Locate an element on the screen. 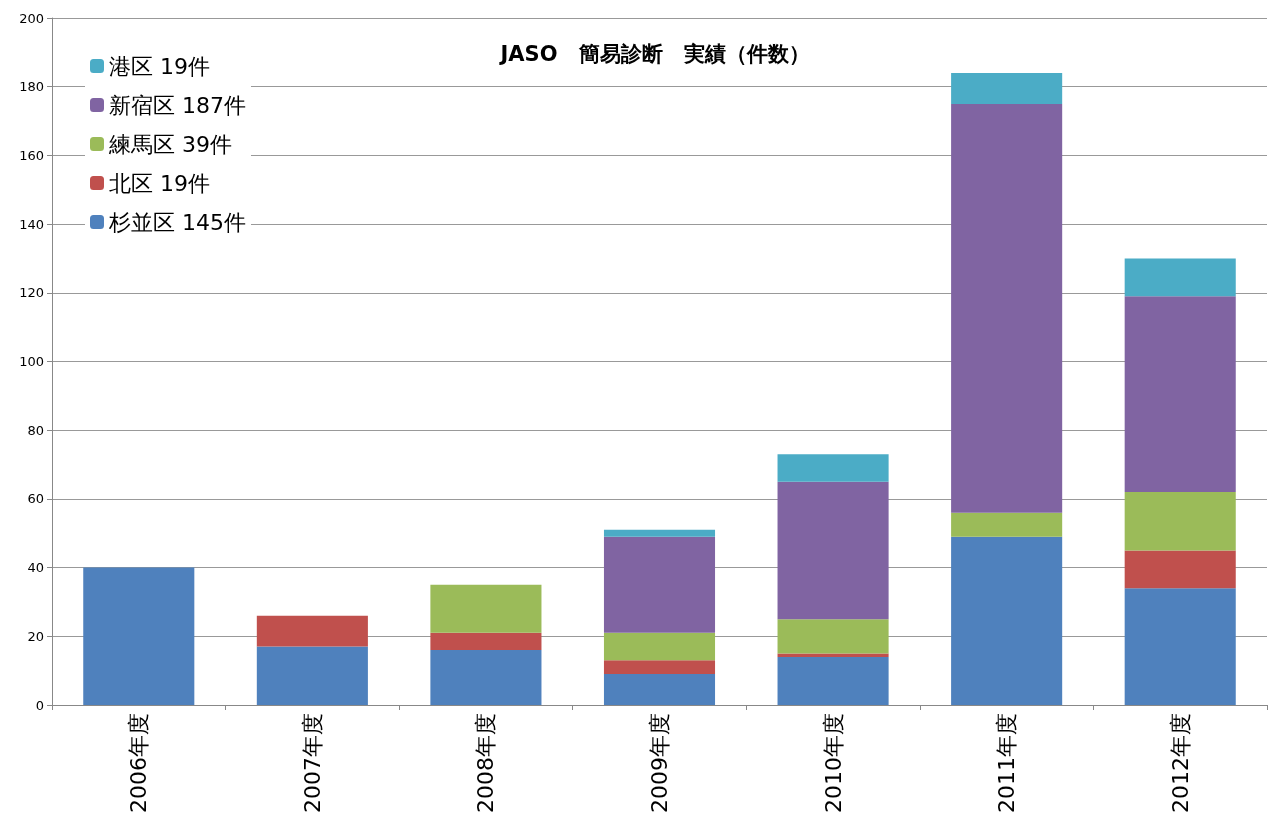 This screenshot has width=1281, height=839. text: JASO 簡易診断 実績（件数） is located at coordinates (654, 53).